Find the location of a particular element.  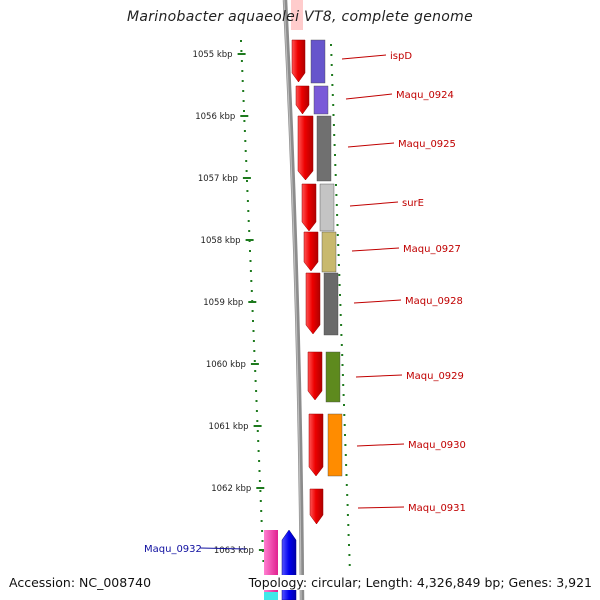

gene-label: Maqu_0929 is located at coordinates (435, 376).